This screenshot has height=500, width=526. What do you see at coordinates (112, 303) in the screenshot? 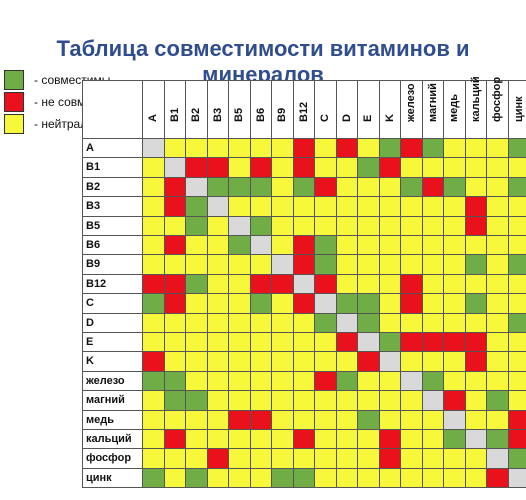
I see `row-header: C` at bounding box center [112, 303].